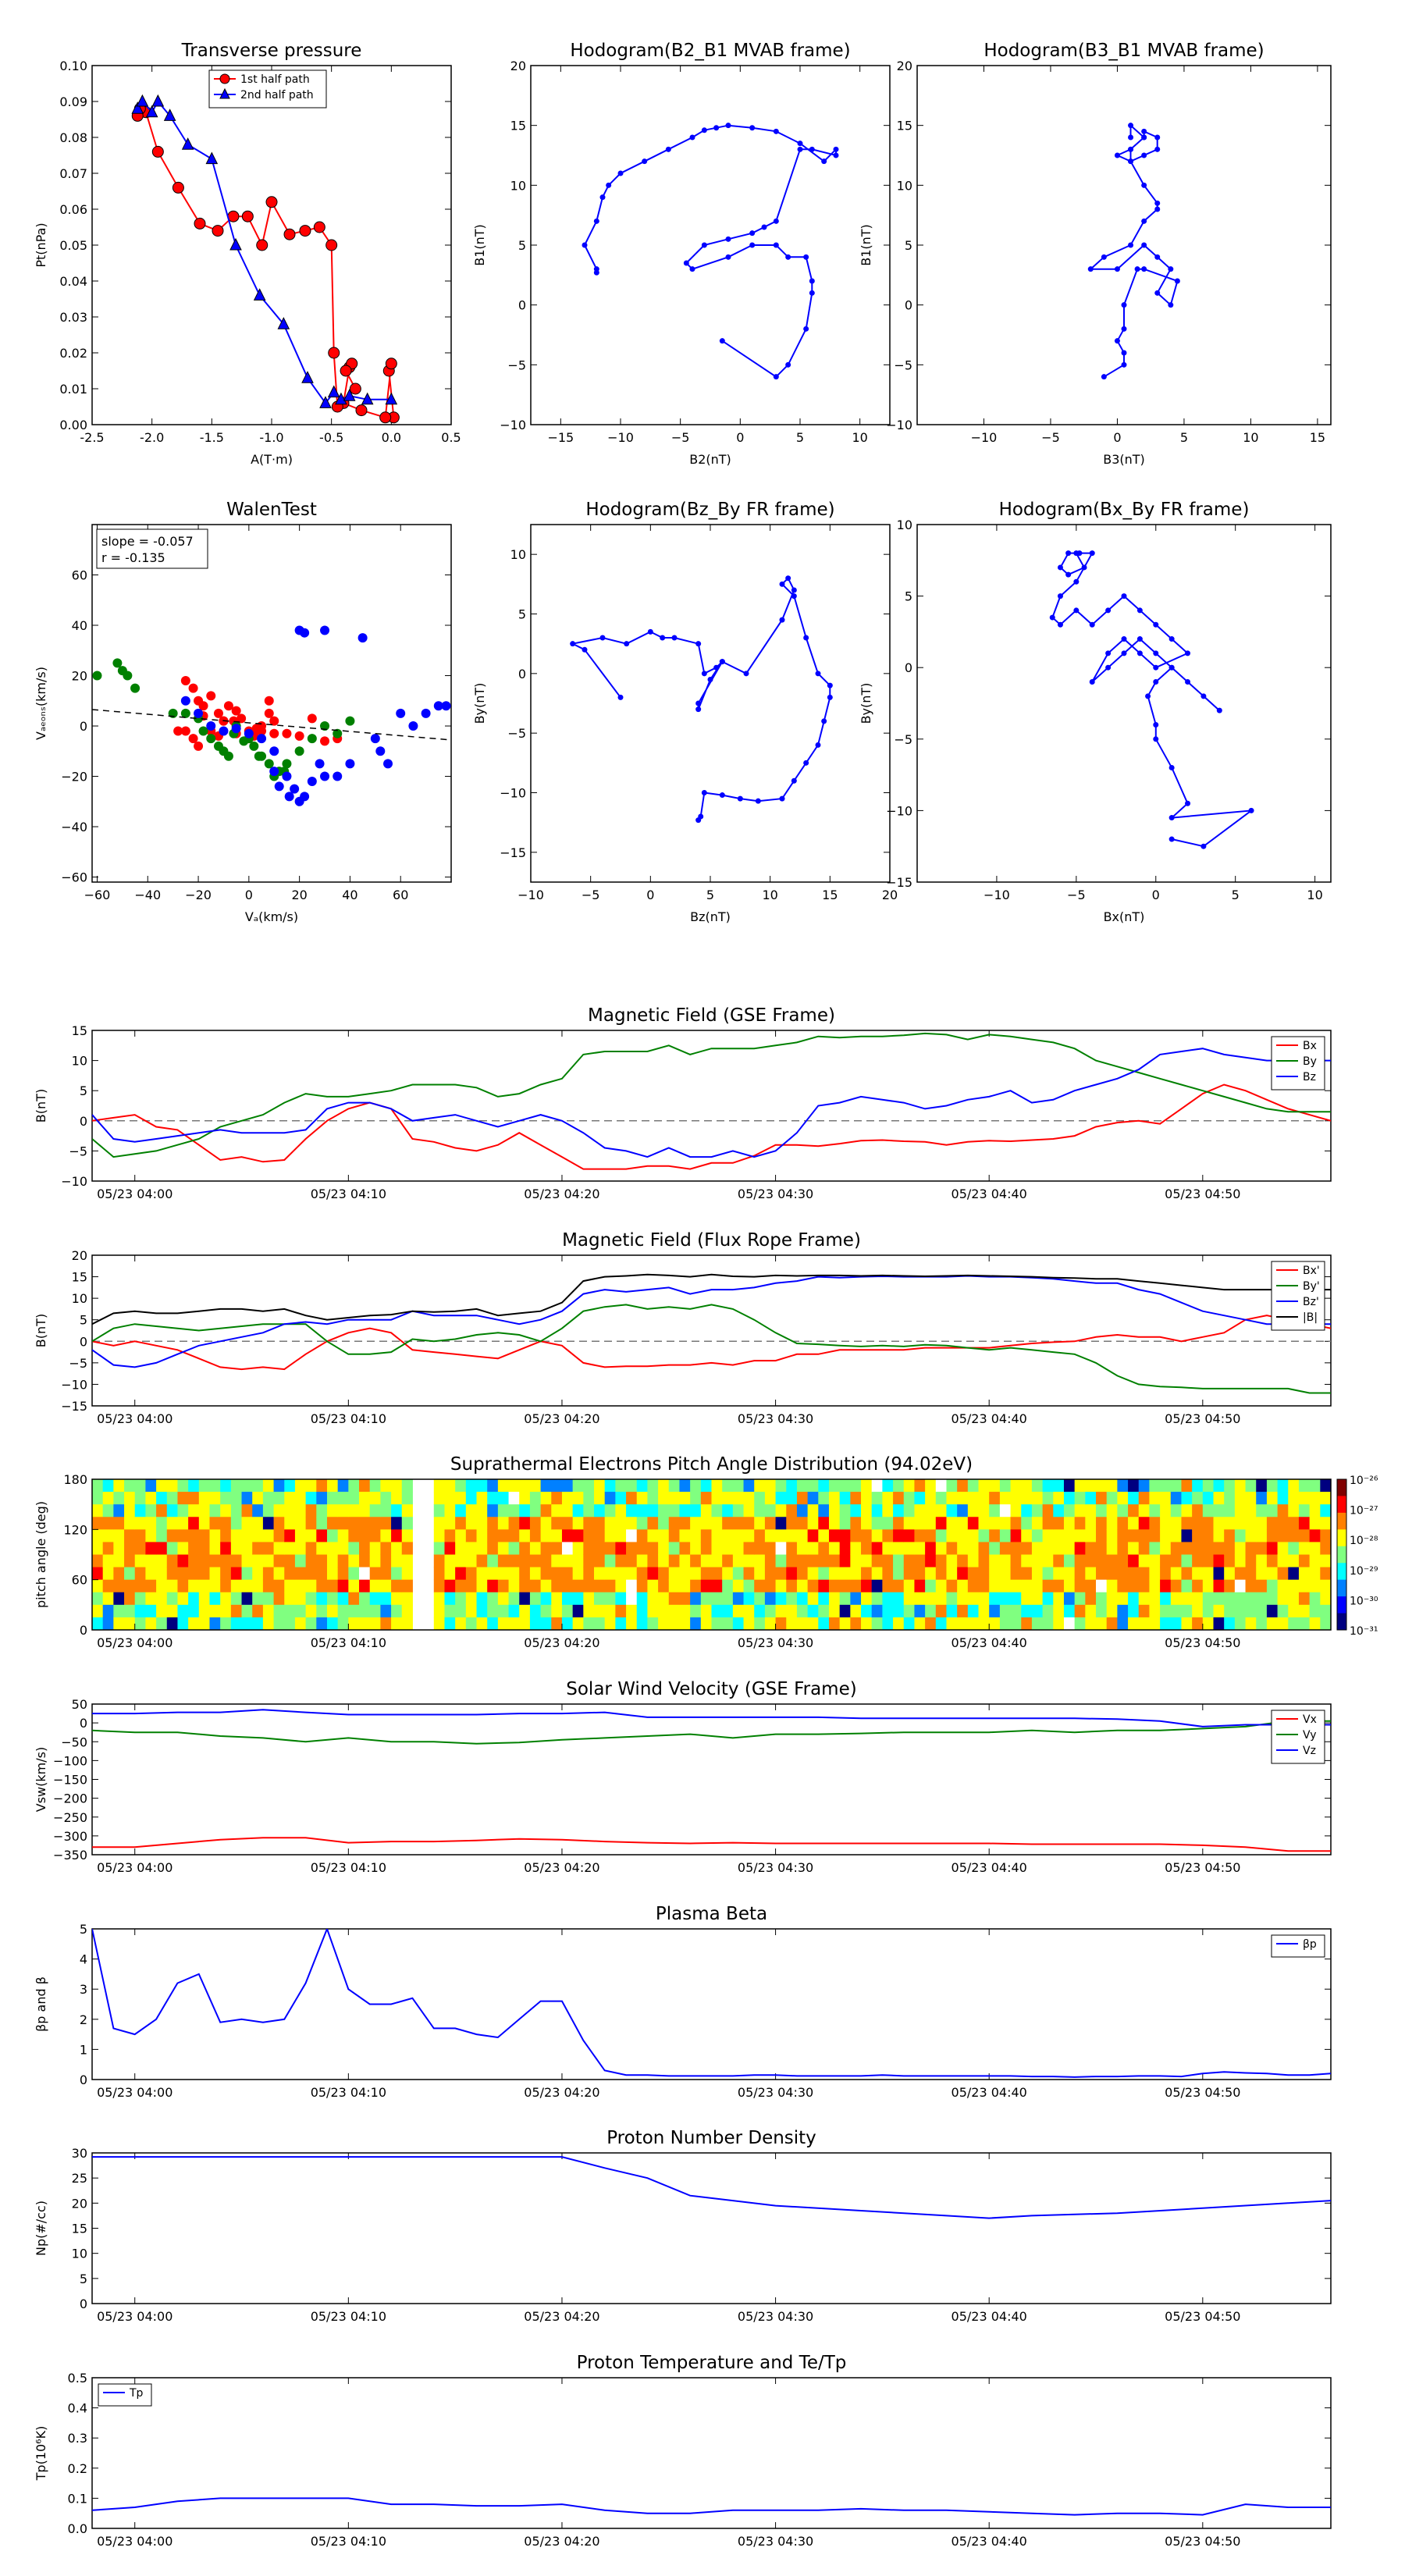 This screenshot has width=1405, height=2576. Describe the element at coordinates (152, 548) in the screenshot. I see `annotation-frame` at that location.